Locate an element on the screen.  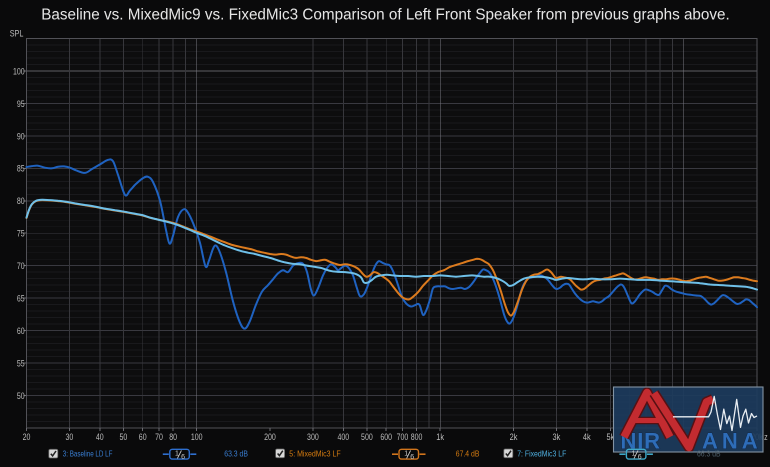
svg-text: 67.4 dB is located at coordinates (468, 453).